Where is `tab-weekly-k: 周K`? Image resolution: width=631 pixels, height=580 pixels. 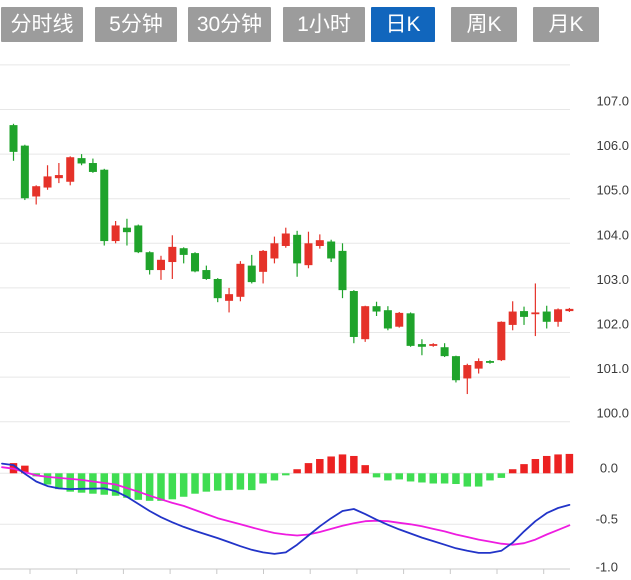 tab-weekly-k: 周K is located at coordinates (484, 24).